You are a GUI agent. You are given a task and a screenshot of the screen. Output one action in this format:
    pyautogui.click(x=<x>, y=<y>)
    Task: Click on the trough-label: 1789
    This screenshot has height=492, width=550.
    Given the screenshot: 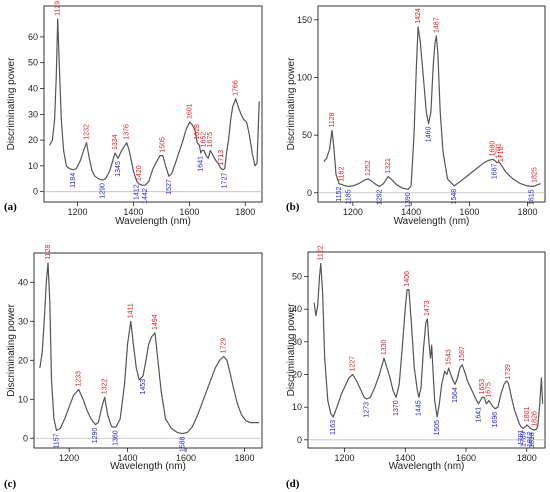 What is the action you would take?
    pyautogui.click(x=523, y=439)
    